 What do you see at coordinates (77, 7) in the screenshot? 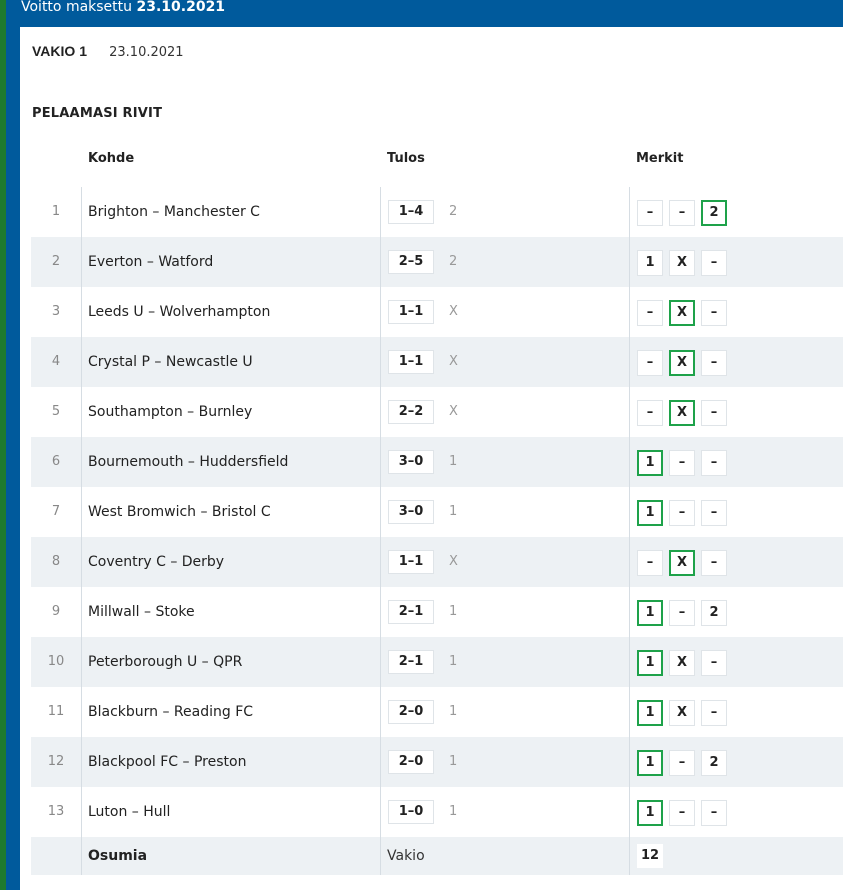
I see `banner-label: Voitto maksettu` at bounding box center [77, 7].